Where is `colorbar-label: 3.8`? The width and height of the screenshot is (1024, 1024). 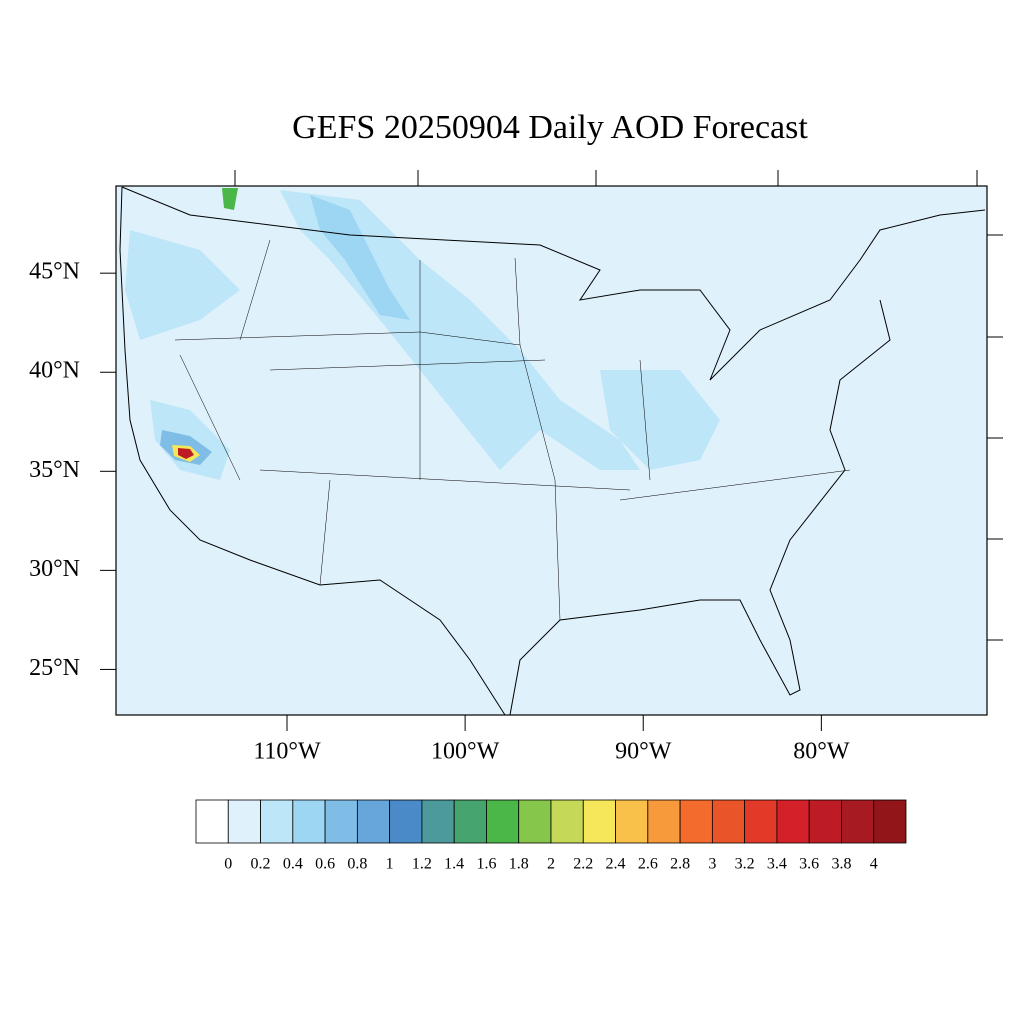
colorbar-label: 3.8 is located at coordinates (841, 864).